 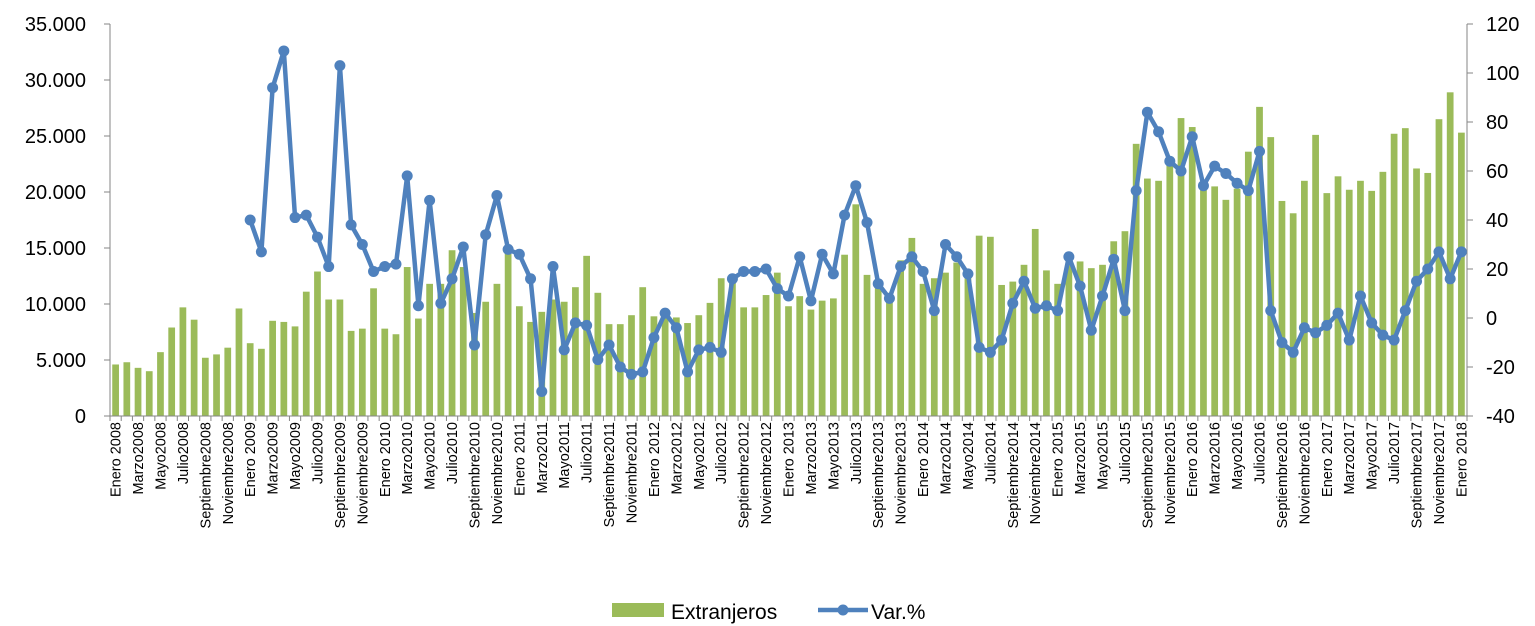 I want to click on x-tick-label: Julio2008, so click(x=184, y=453).